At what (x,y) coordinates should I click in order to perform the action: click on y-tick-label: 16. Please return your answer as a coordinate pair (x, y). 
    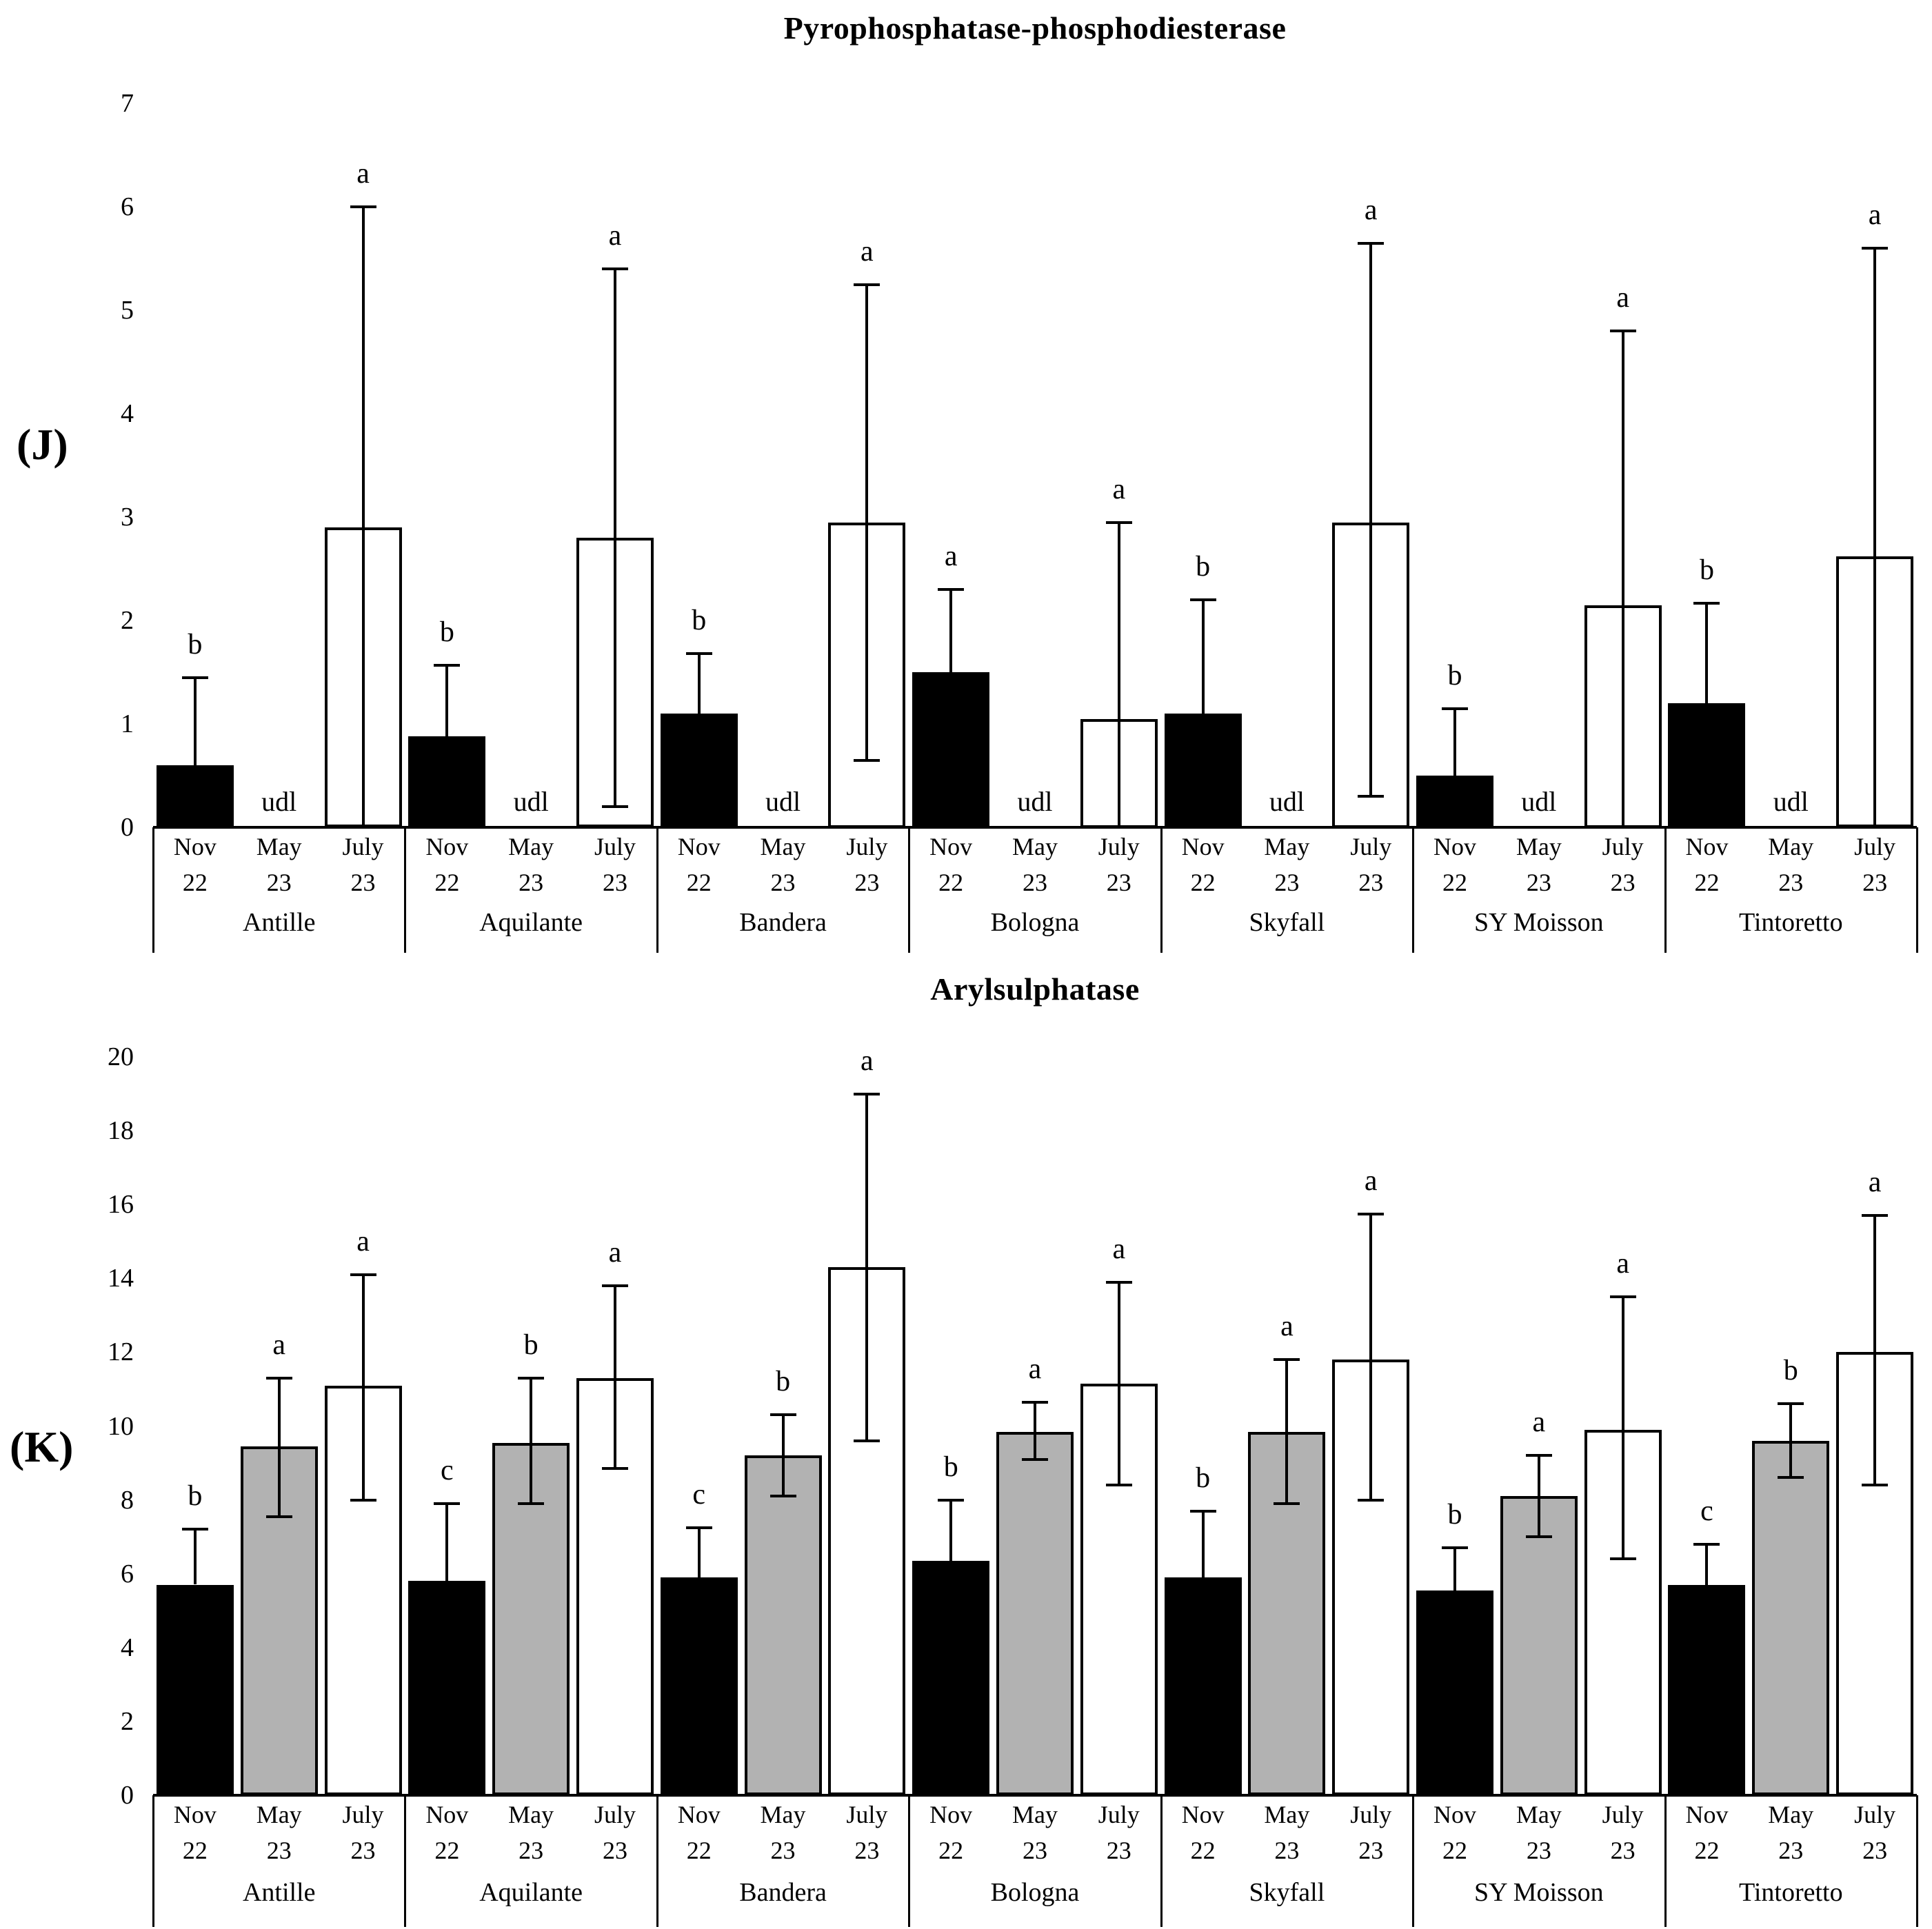
    Looking at the image, I should click on (121, 1205).